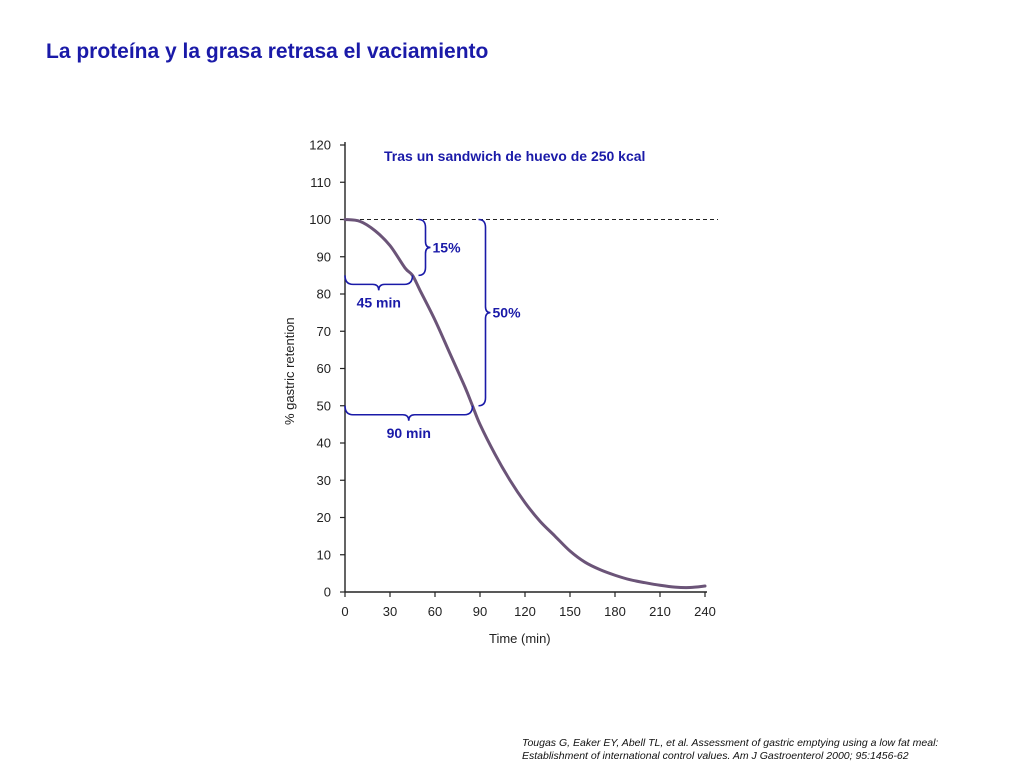 This screenshot has width=1024, height=768. I want to click on x-tick-label: 90, so click(480, 611).